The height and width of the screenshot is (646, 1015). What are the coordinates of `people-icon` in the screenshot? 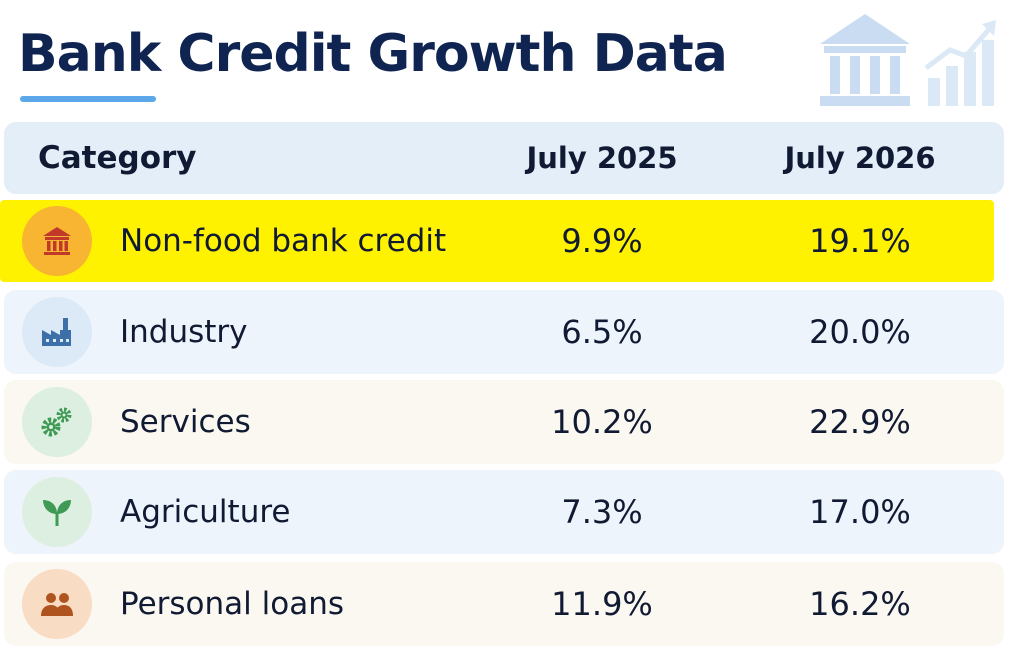 It's located at (57, 604).